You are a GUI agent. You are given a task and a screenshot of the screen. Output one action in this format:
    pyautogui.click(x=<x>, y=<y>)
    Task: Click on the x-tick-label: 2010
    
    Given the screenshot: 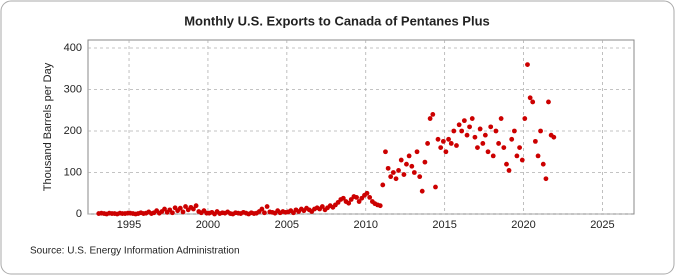 What is the action you would take?
    pyautogui.click(x=365, y=225)
    